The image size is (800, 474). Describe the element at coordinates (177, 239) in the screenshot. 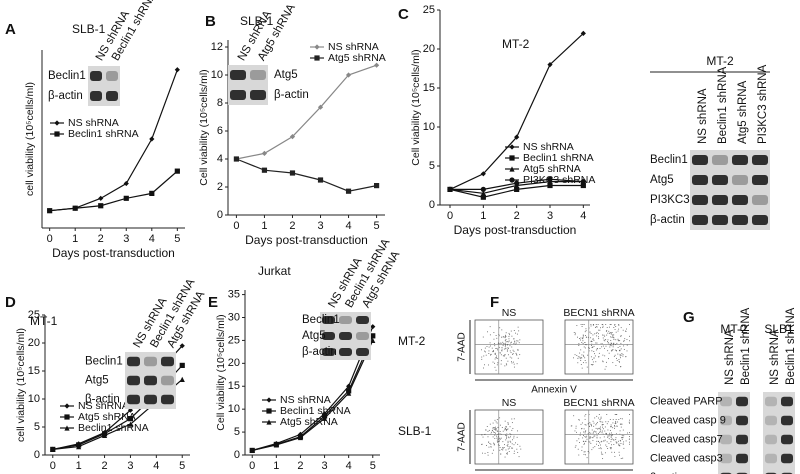

I see `x-tick-label: 5` at that location.